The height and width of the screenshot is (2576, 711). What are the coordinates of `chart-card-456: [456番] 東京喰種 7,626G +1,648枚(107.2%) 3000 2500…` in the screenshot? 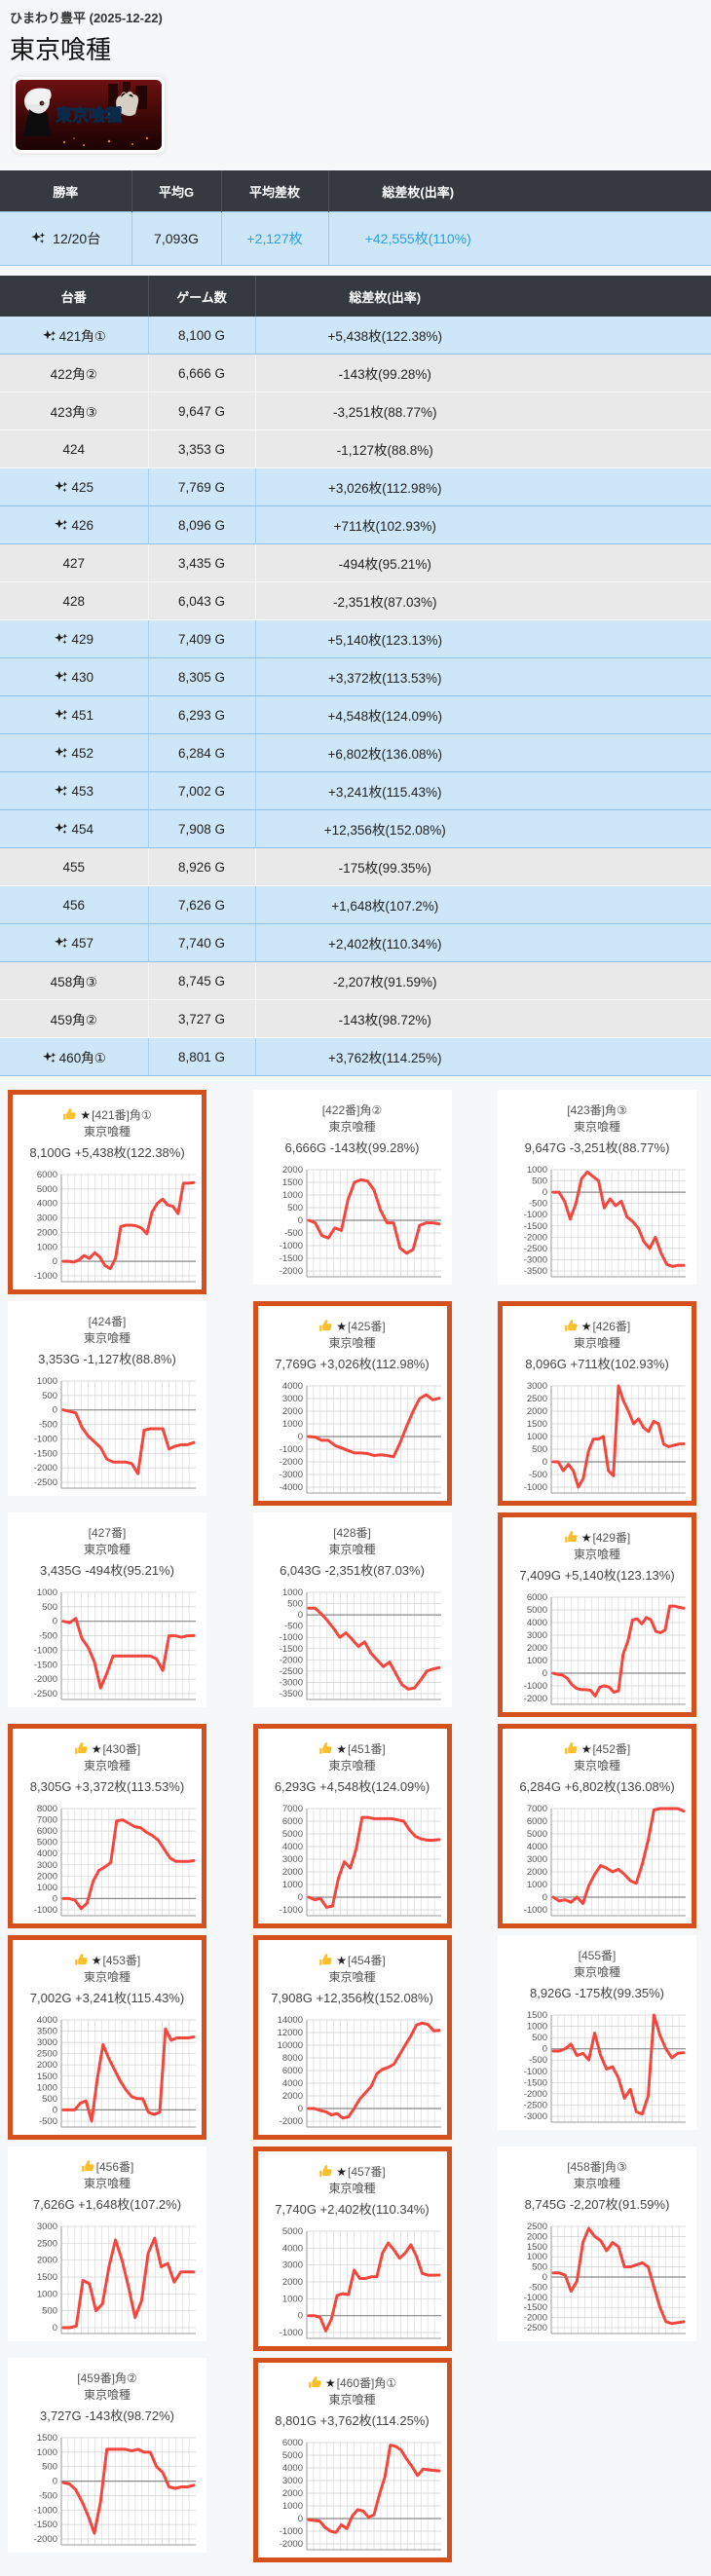 It's located at (107, 2244).